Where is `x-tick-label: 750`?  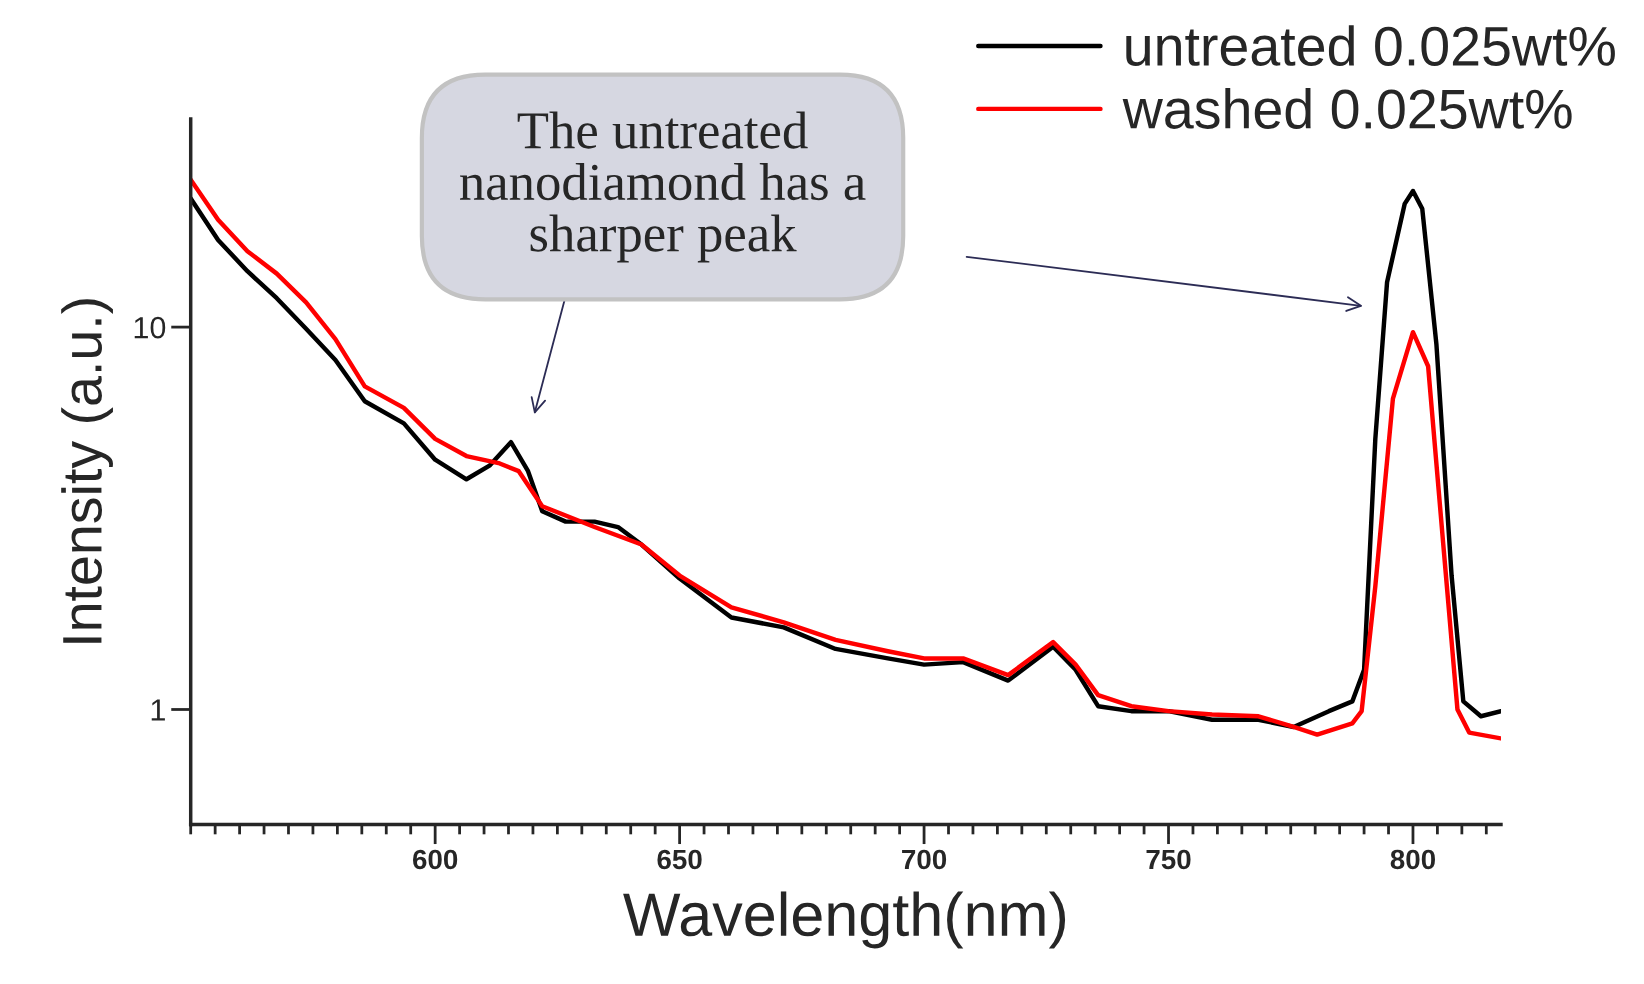 x-tick-label: 750 is located at coordinates (1168, 859).